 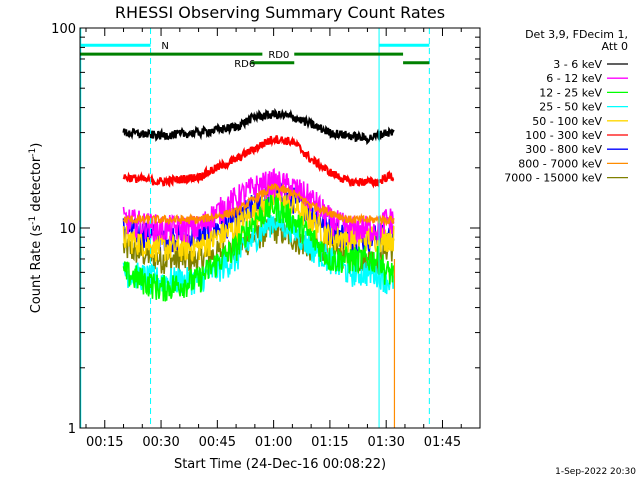 What do you see at coordinates (570, 92) in the screenshot?
I see `legend-label-2: 12 - 25 keV` at bounding box center [570, 92].